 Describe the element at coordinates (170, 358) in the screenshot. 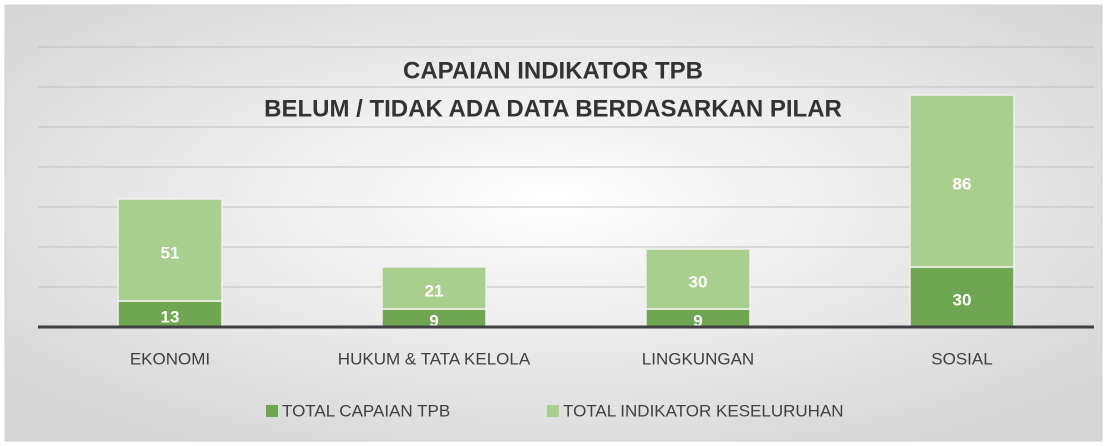

I see `x-tick-label: EKONOMI` at that location.